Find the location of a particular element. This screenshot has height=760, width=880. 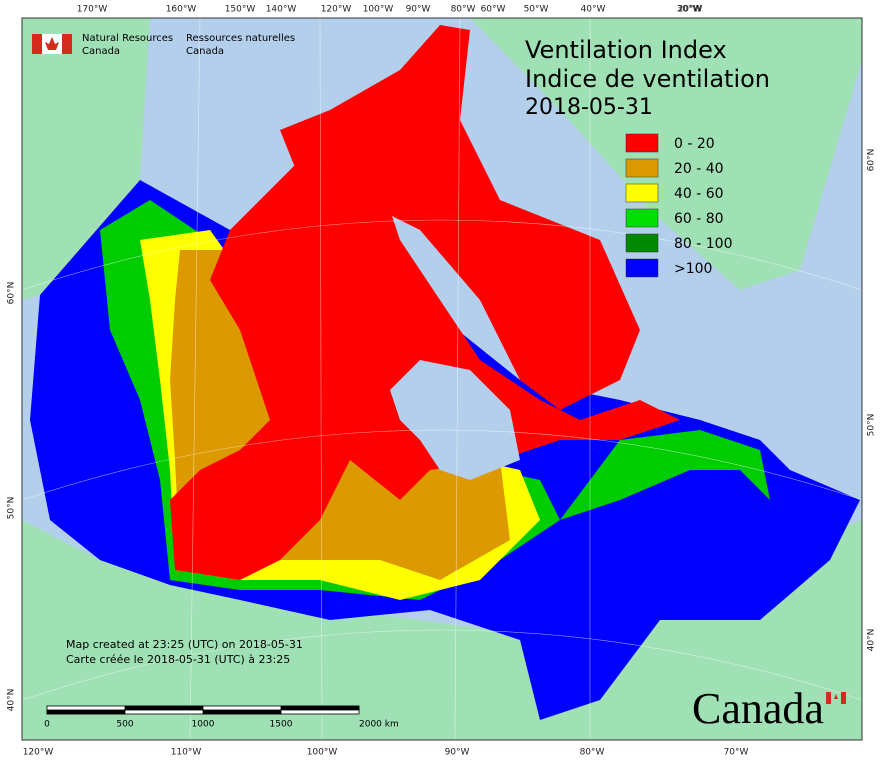

scale-label: 2000 km is located at coordinates (379, 725).